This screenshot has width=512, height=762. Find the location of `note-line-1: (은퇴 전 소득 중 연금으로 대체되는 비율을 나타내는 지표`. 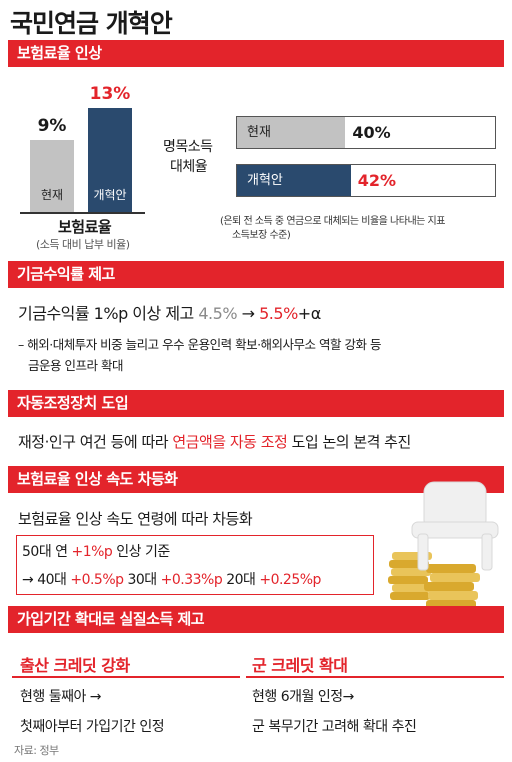

note-line-1: (은퇴 전 소득 중 연금으로 대체되는 비율을 나타내는 지표 is located at coordinates (332, 221).